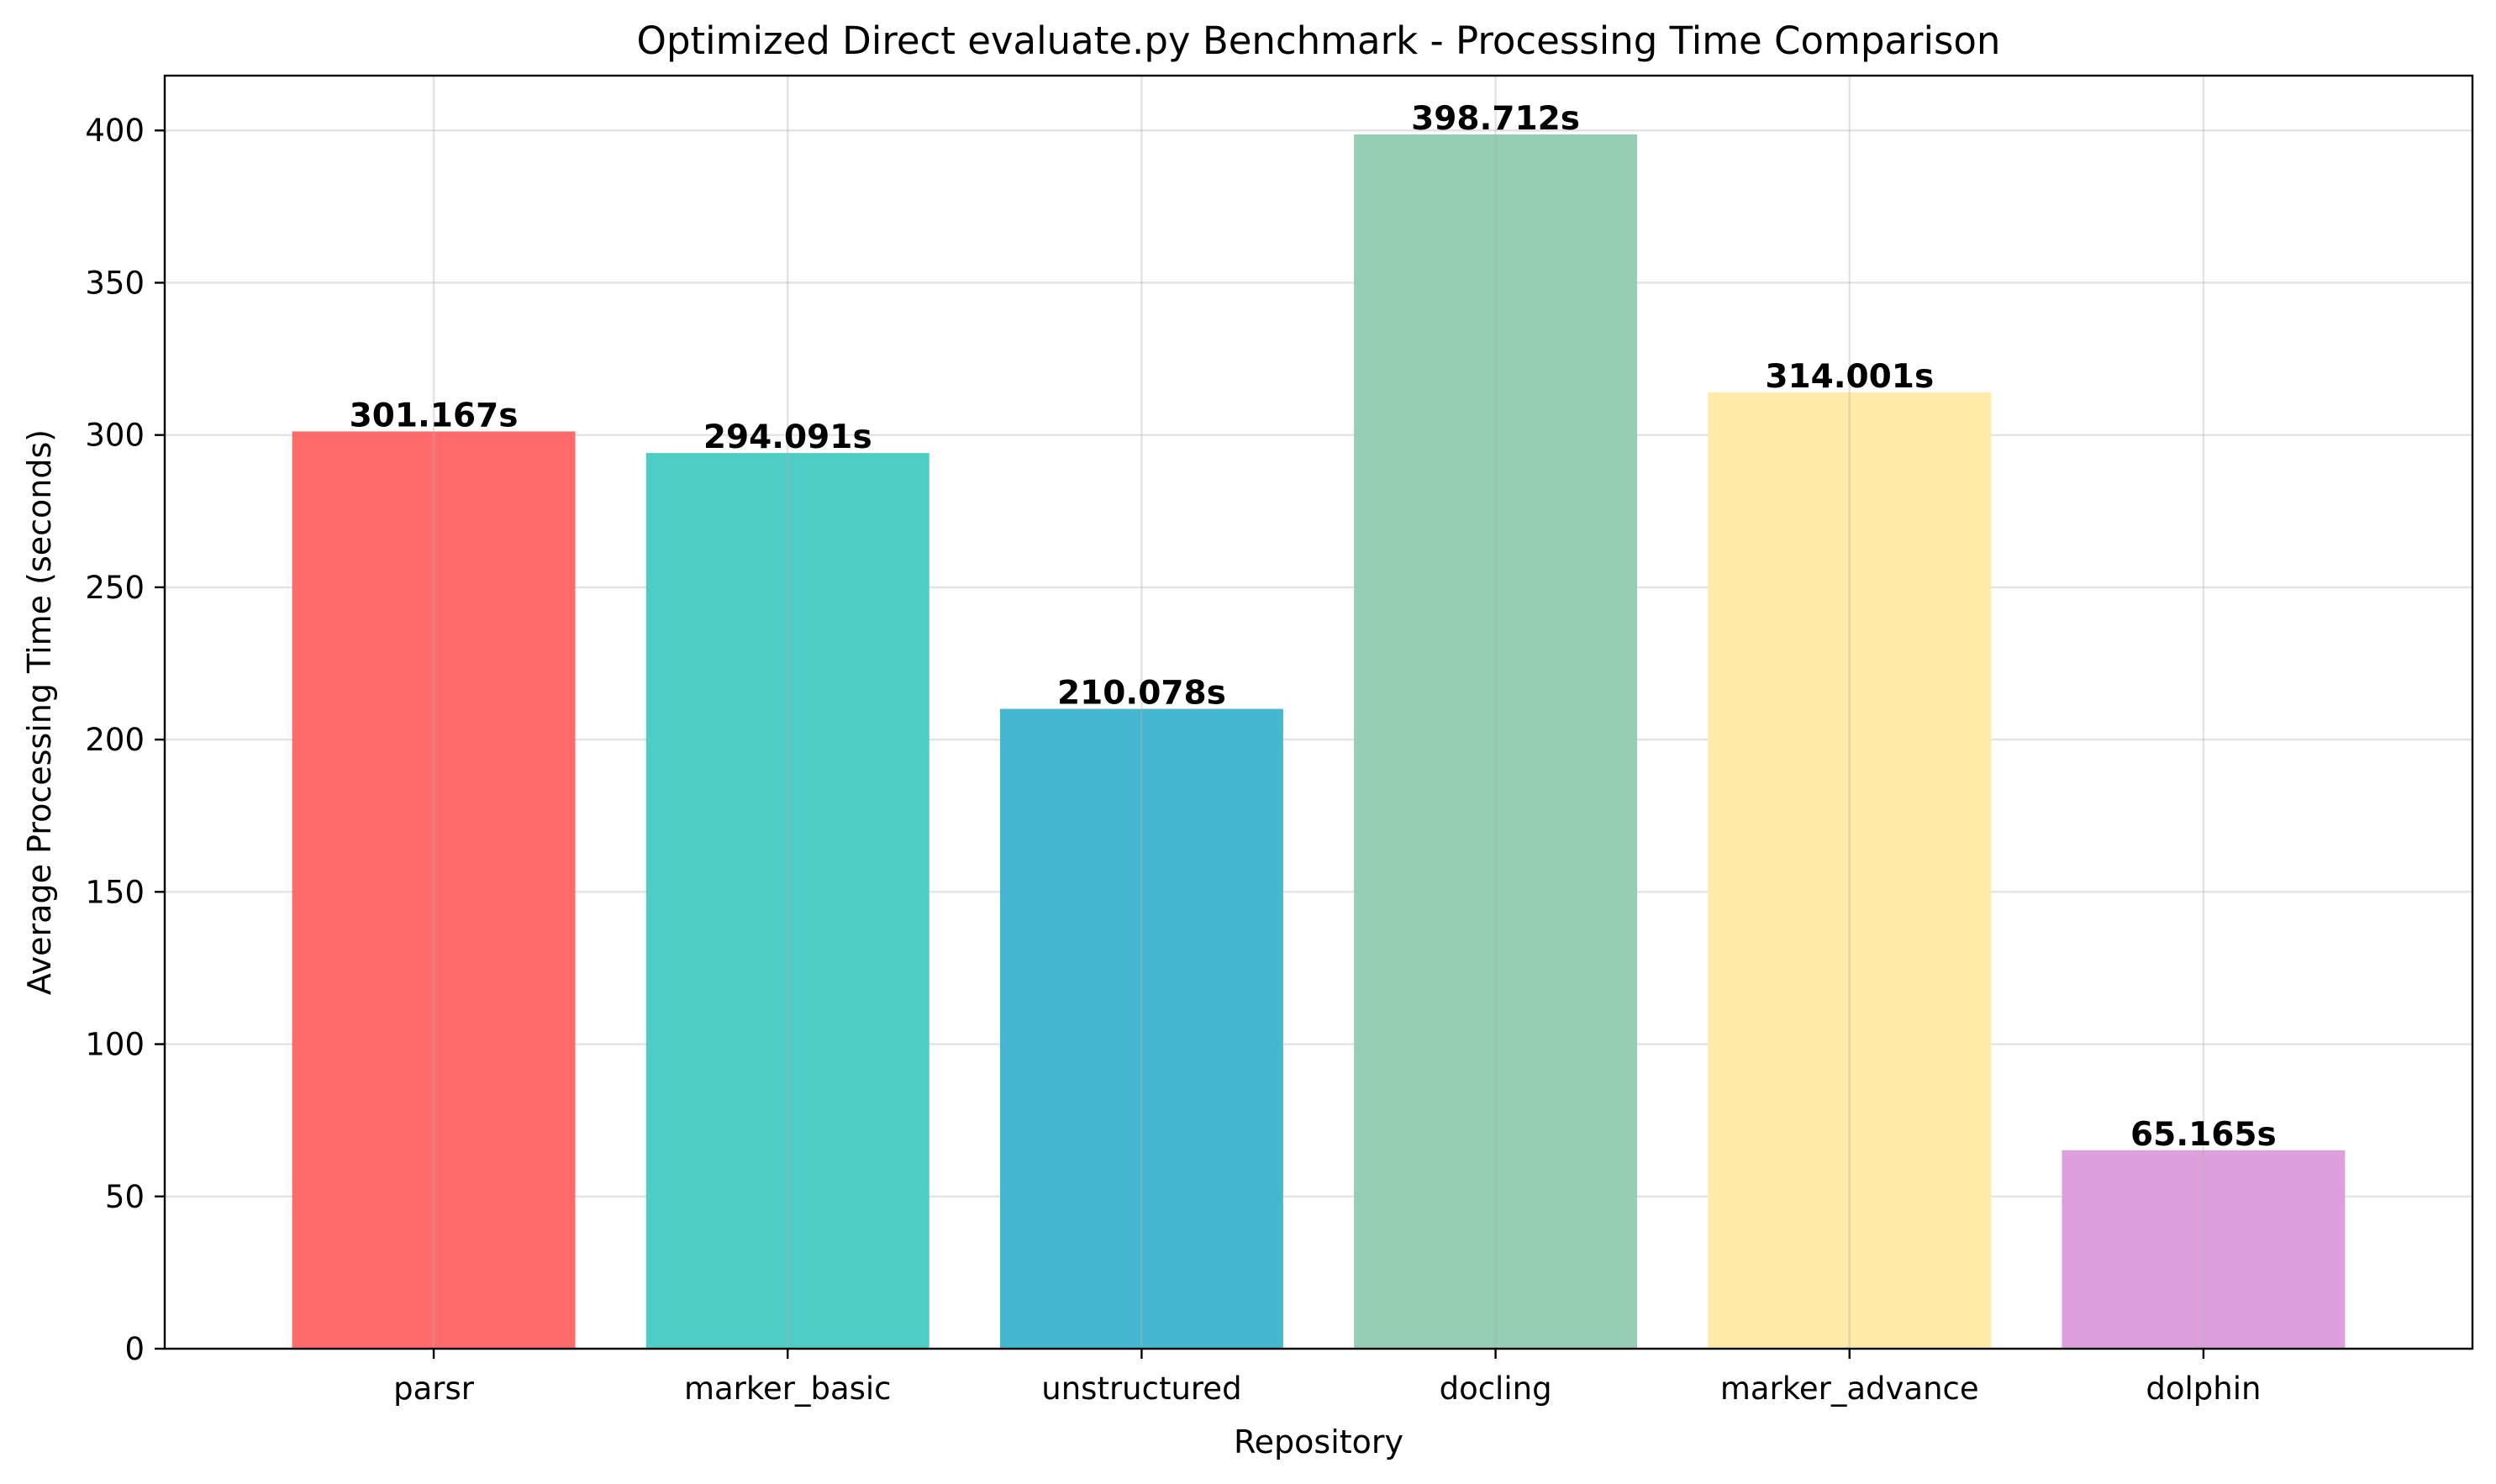 This screenshot has width=2496, height=1484. What do you see at coordinates (115, 1045) in the screenshot?
I see `y-tick-label: 100` at bounding box center [115, 1045].